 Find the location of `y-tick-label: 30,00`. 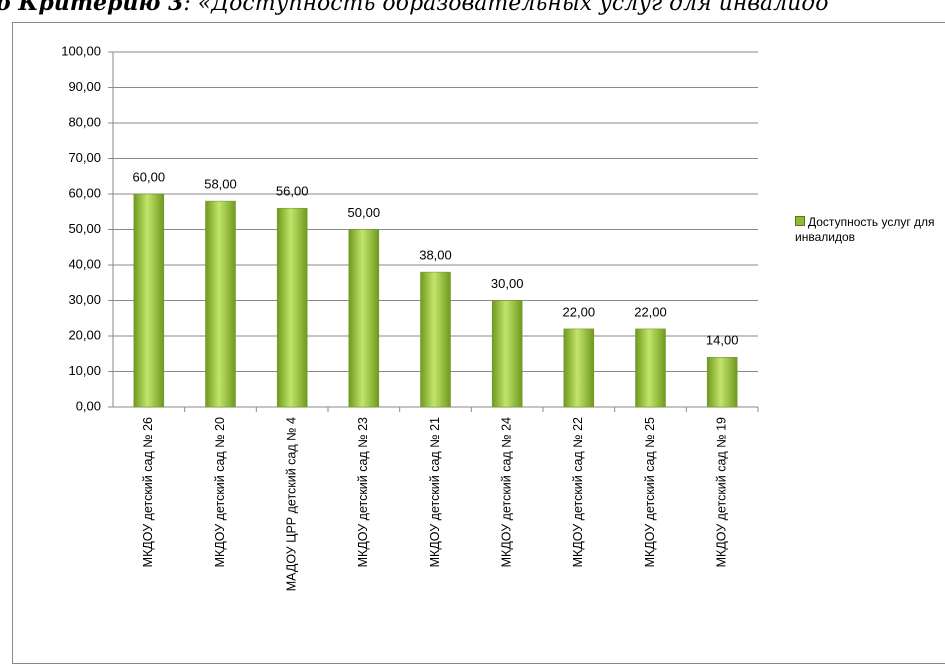

y-tick-label: 30,00 is located at coordinates (84, 299).